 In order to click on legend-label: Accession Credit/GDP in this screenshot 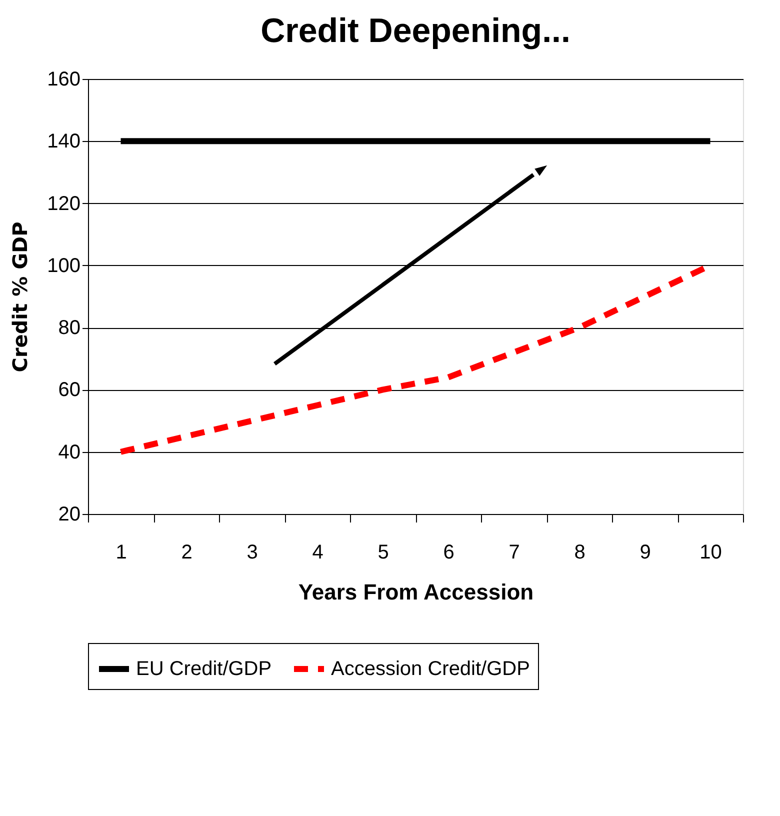, I will do `click(430, 669)`.